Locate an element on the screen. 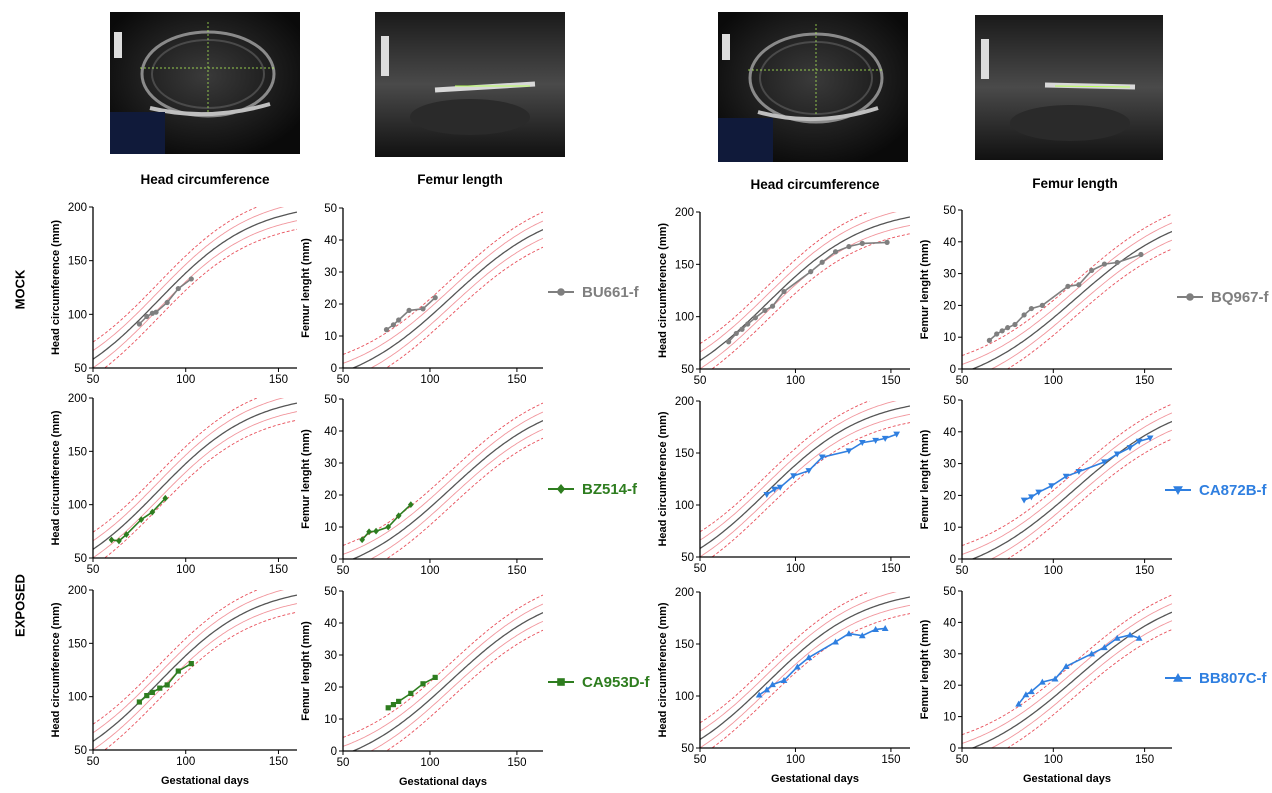 The image size is (1272, 793). legend-CA953D: CA953D-f is located at coordinates (598, 683).